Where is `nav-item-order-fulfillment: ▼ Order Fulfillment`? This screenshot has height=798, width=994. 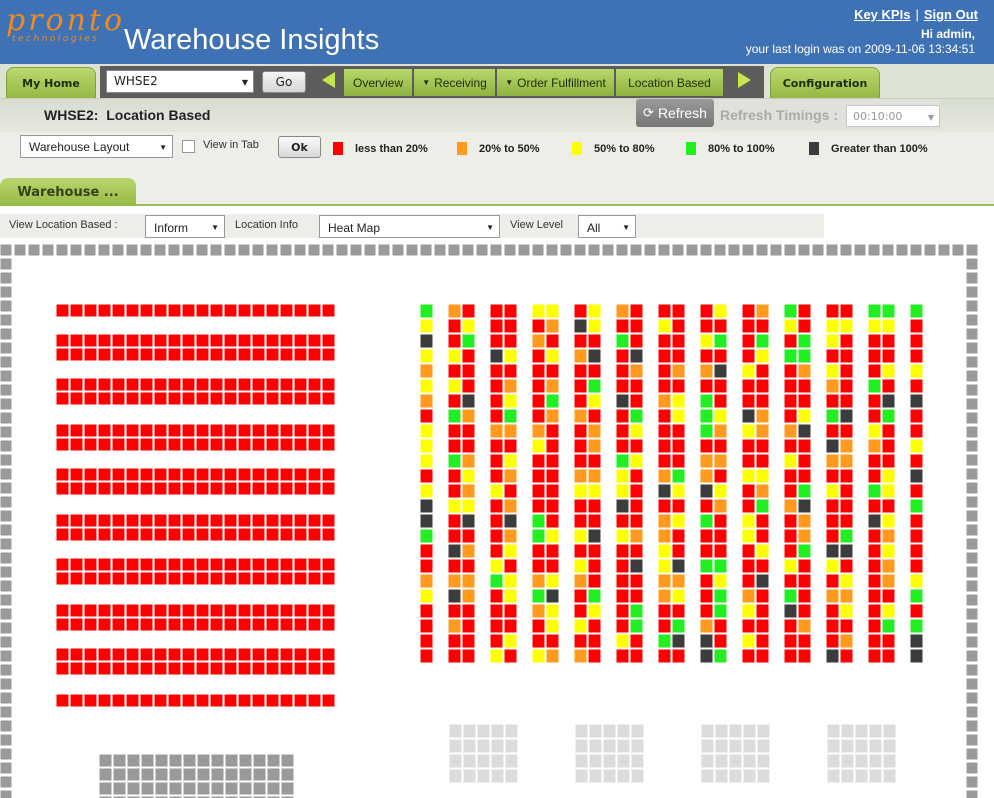 nav-item-order-fulfillment: ▼ Order Fulfillment is located at coordinates (556, 82).